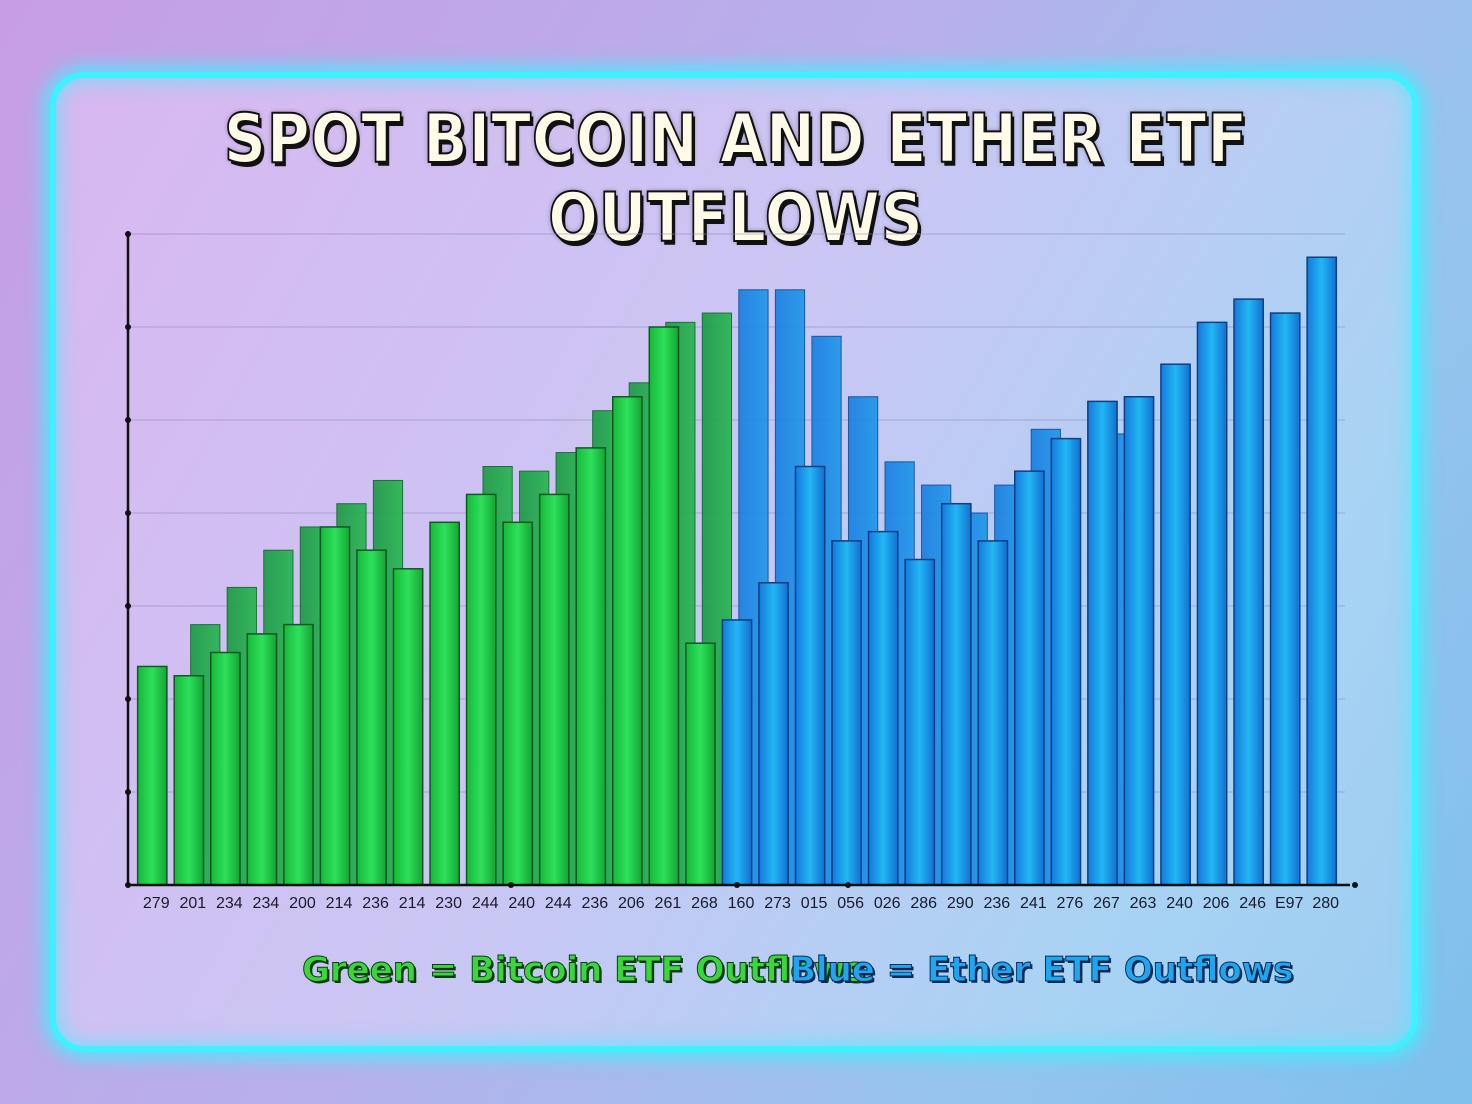 The height and width of the screenshot is (1104, 1472). I want to click on chart-title: SPOT BITCOIN AND ETHER ETF OUTFLOWS, so click(736, 179).